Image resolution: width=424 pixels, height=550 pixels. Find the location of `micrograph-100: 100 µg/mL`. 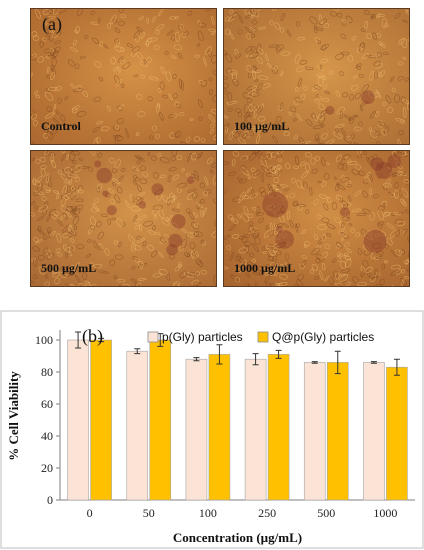

micrograph-100: 100 µg/mL is located at coordinates (316, 76).